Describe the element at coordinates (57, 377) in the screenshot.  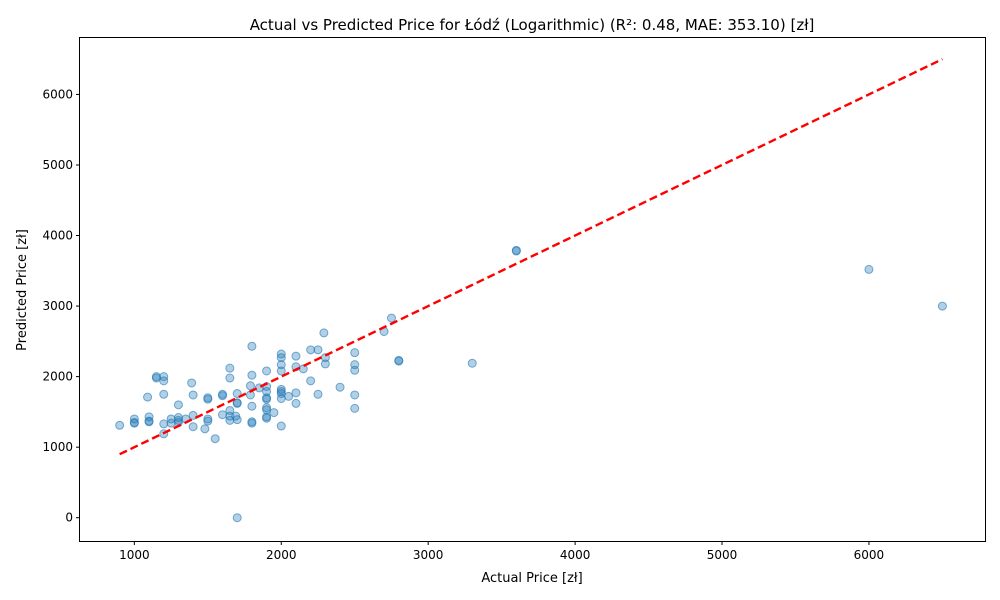
I see `y-tick-label: 2000` at that location.